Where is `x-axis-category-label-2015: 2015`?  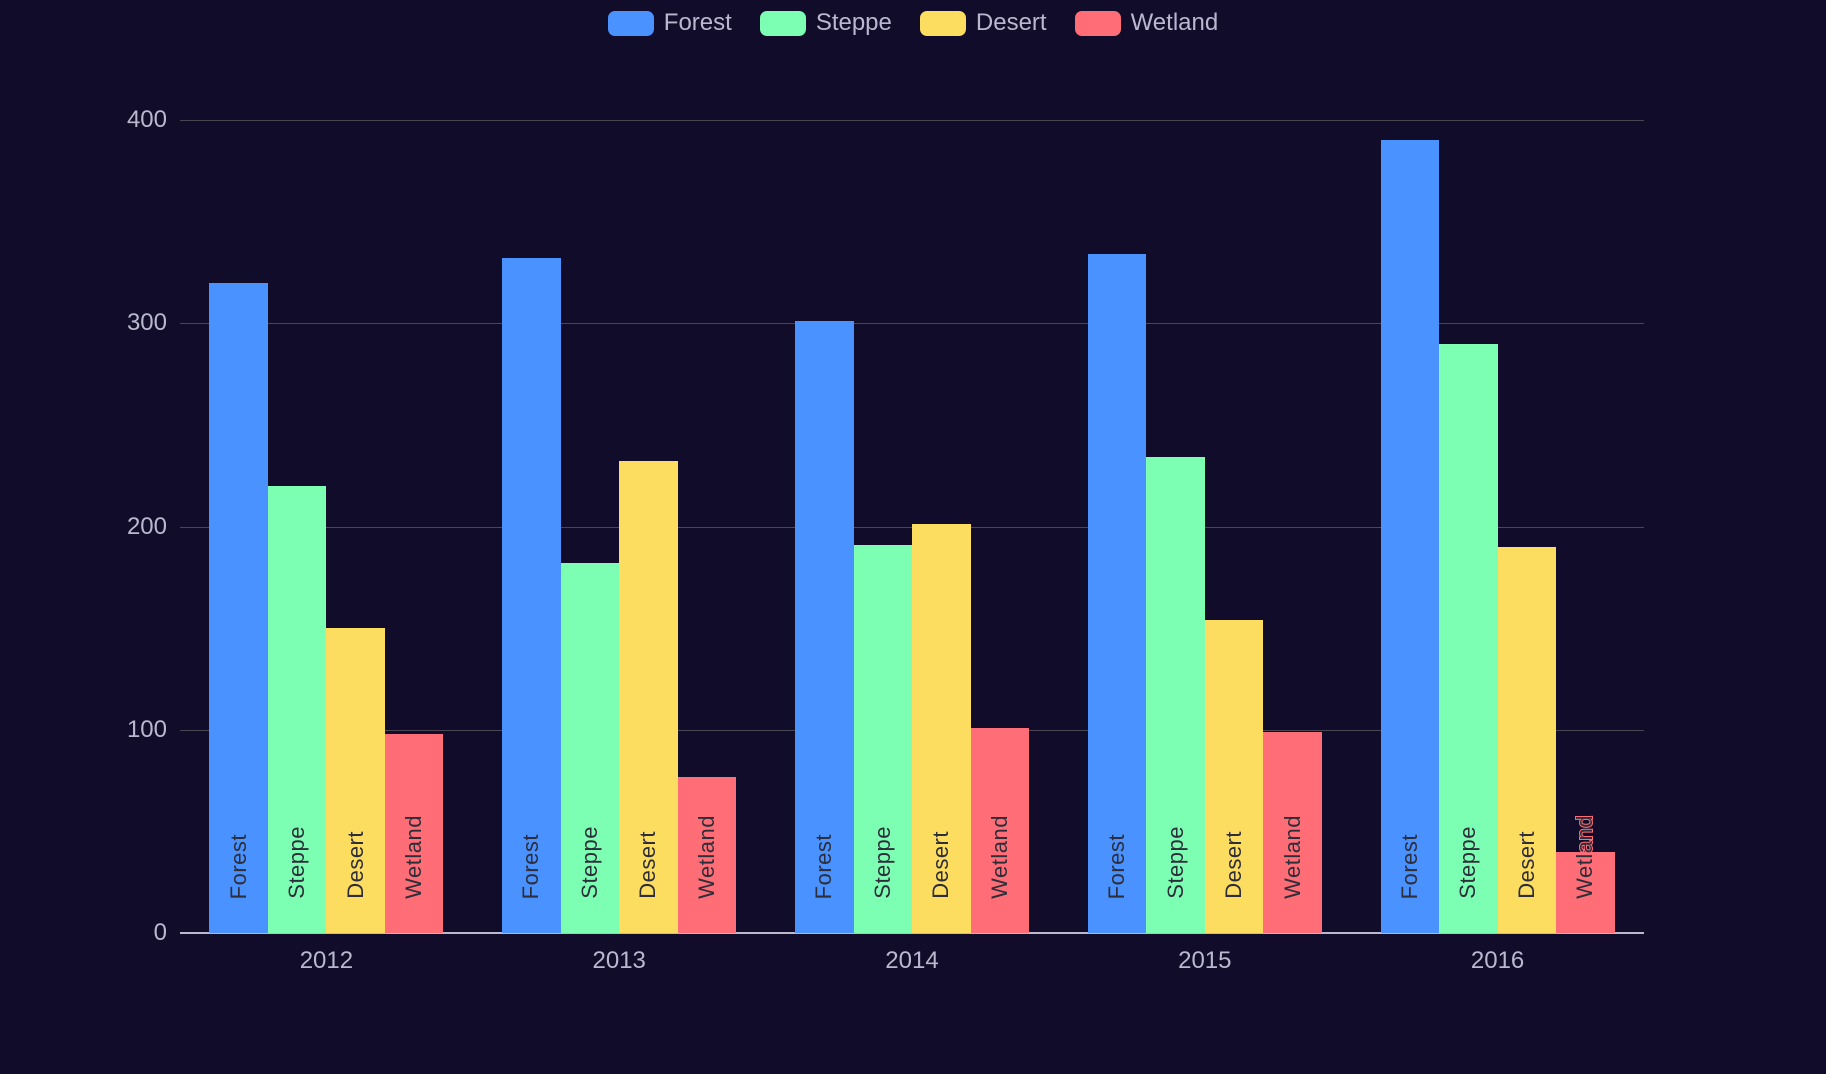 x-axis-category-label-2015: 2015 is located at coordinates (1205, 960).